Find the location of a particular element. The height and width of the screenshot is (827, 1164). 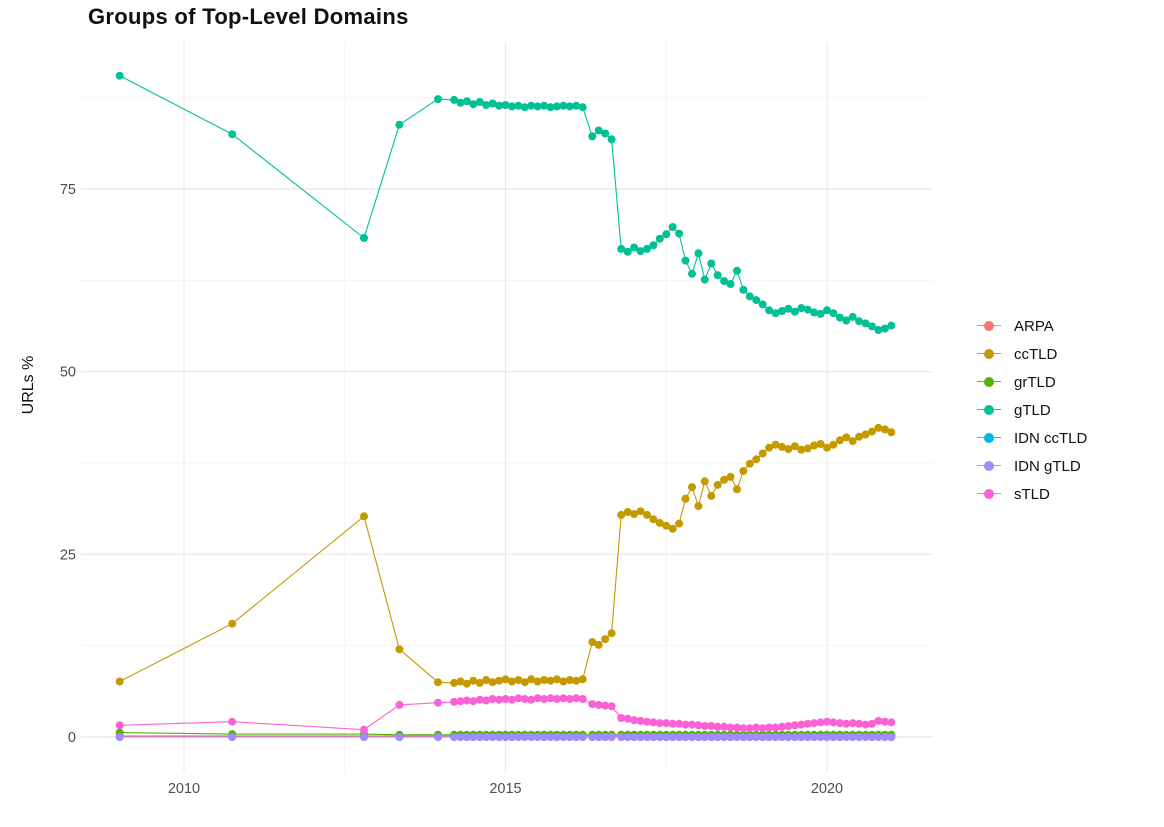

legend-item: IDN gTLD is located at coordinates (1031, 466).